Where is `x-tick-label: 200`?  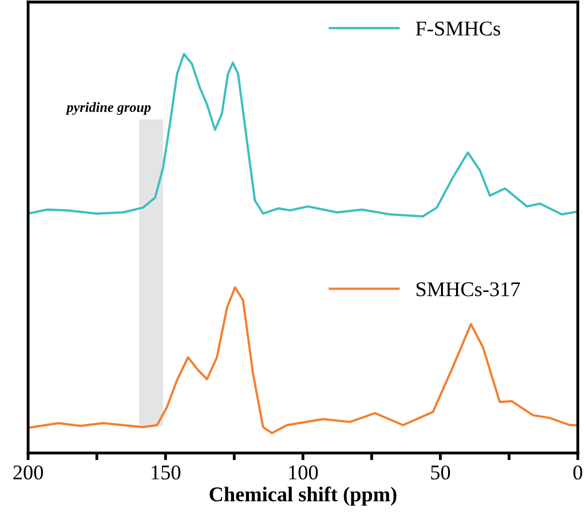 x-tick-label: 200 is located at coordinates (28, 472).